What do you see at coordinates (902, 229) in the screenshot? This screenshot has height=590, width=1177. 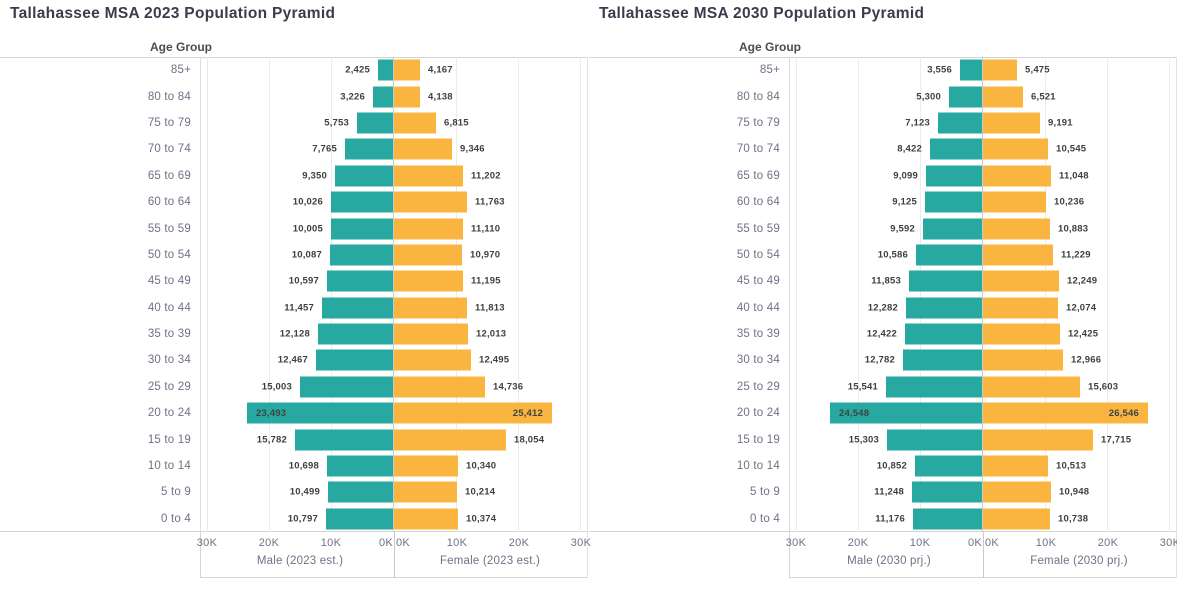 I see `male-value-label: 9,592` at bounding box center [902, 229].